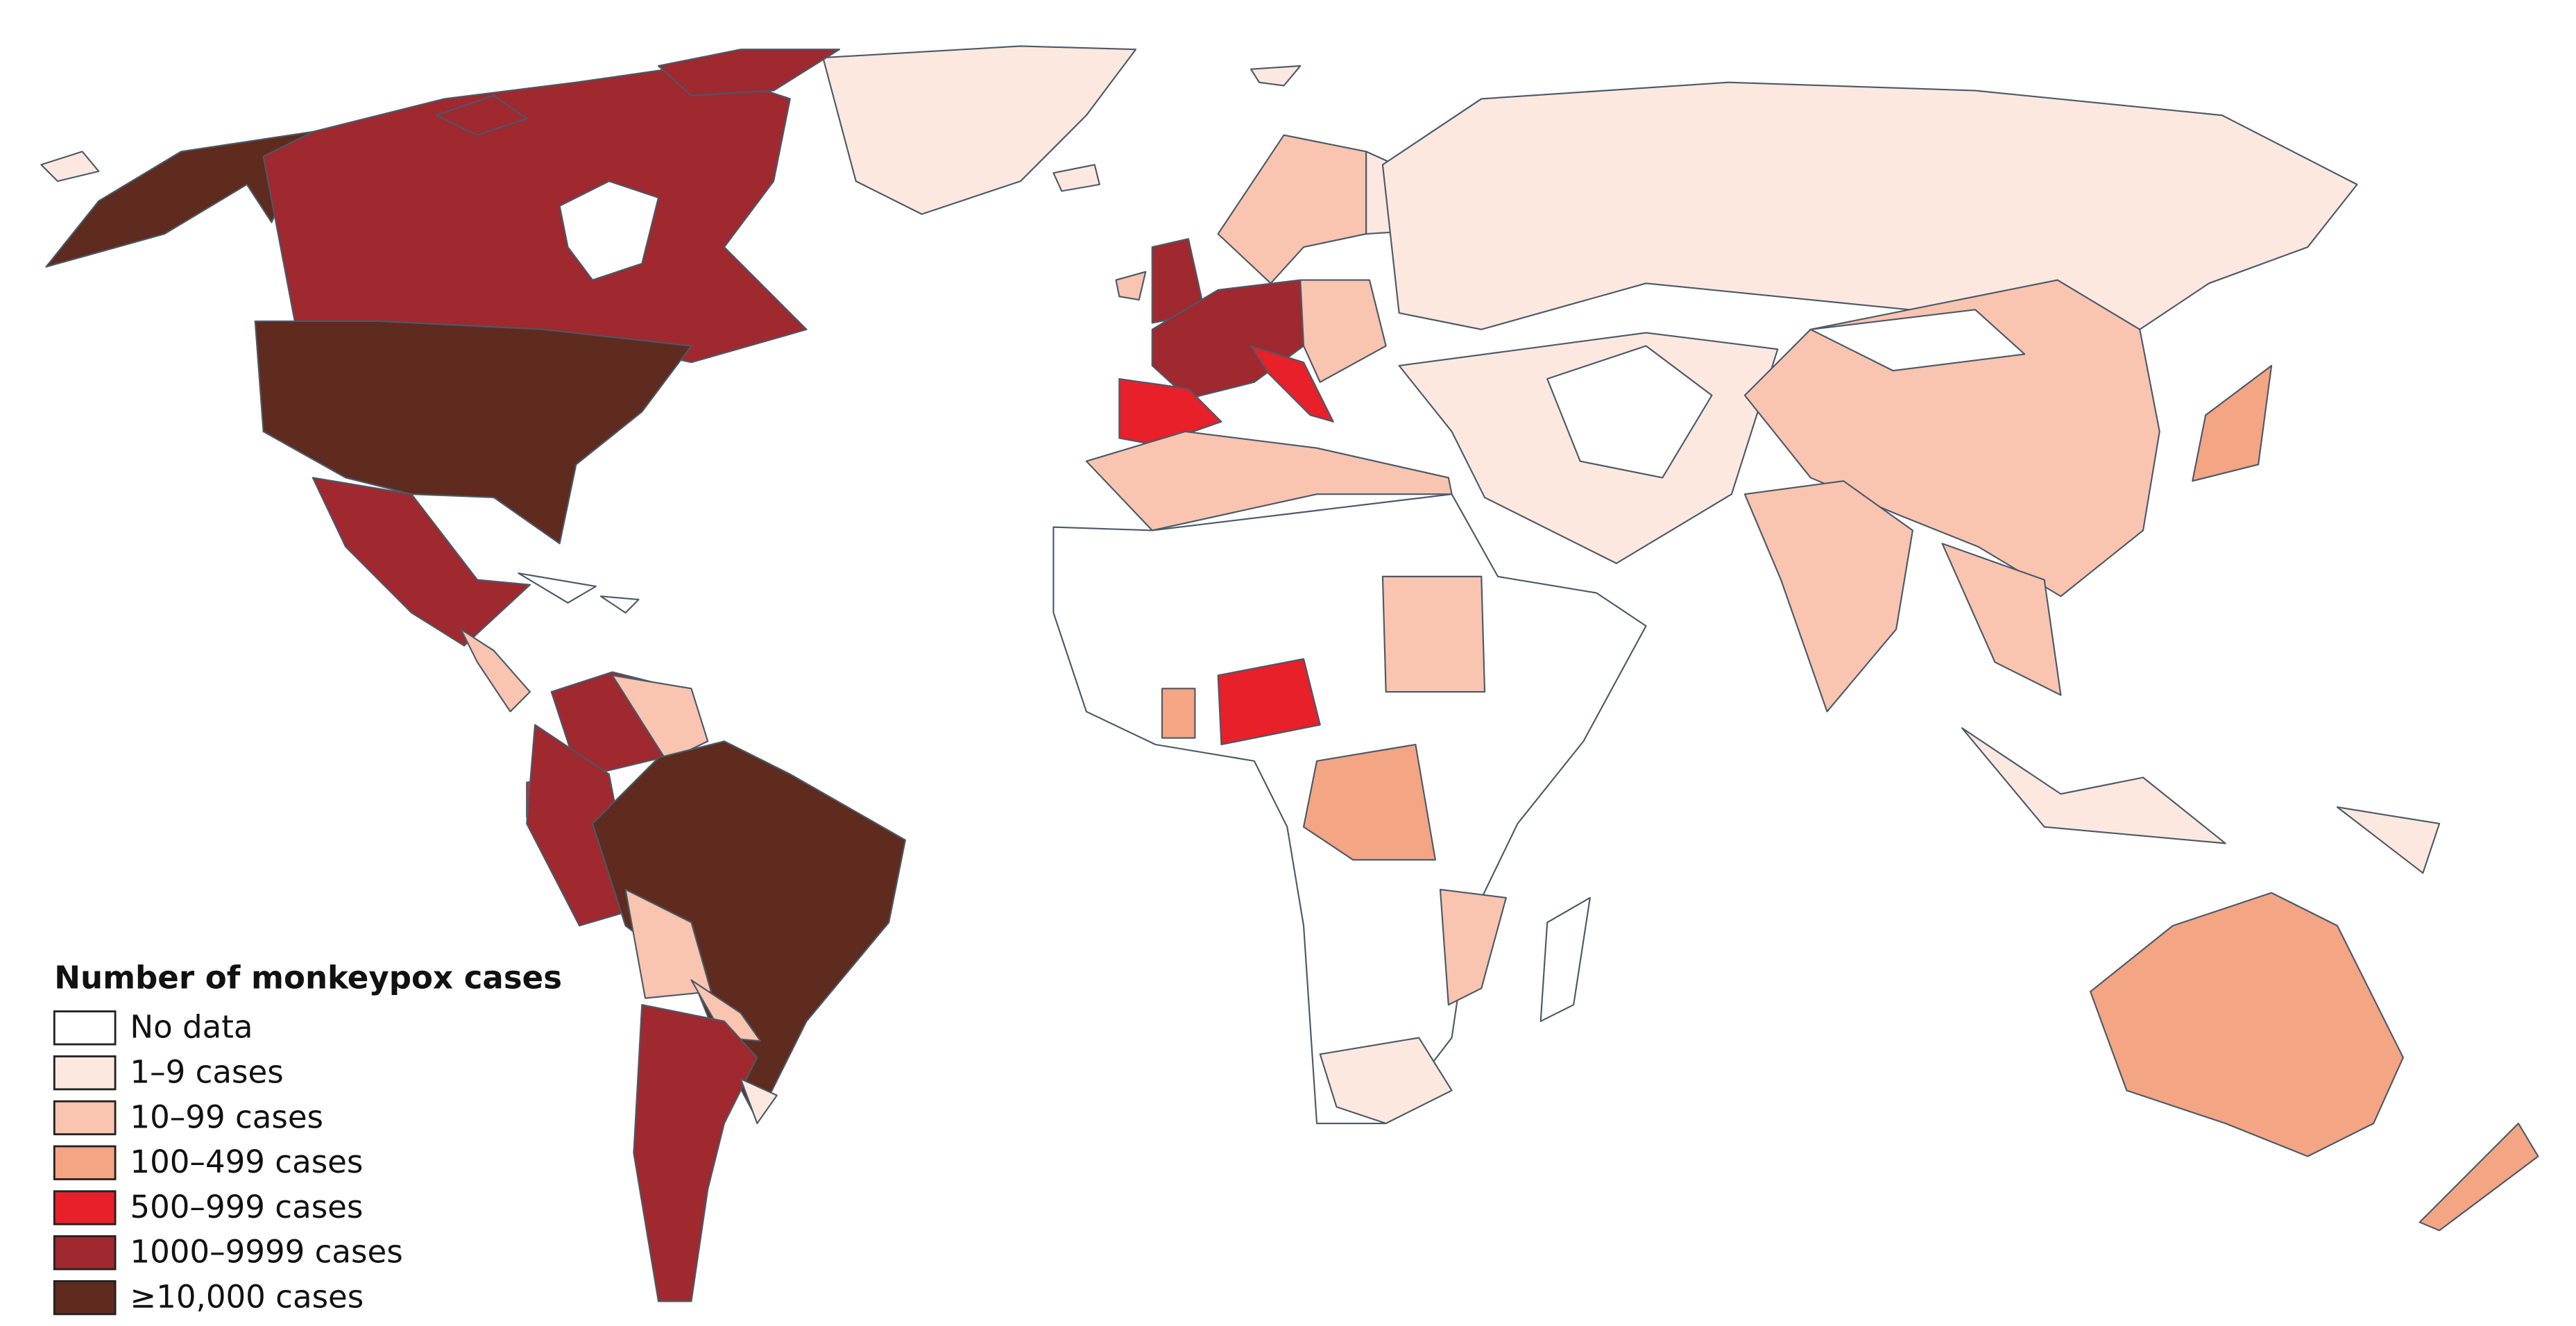  Describe the element at coordinates (308, 977) in the screenshot. I see `legend-title: Number of monkeypox cases` at that location.